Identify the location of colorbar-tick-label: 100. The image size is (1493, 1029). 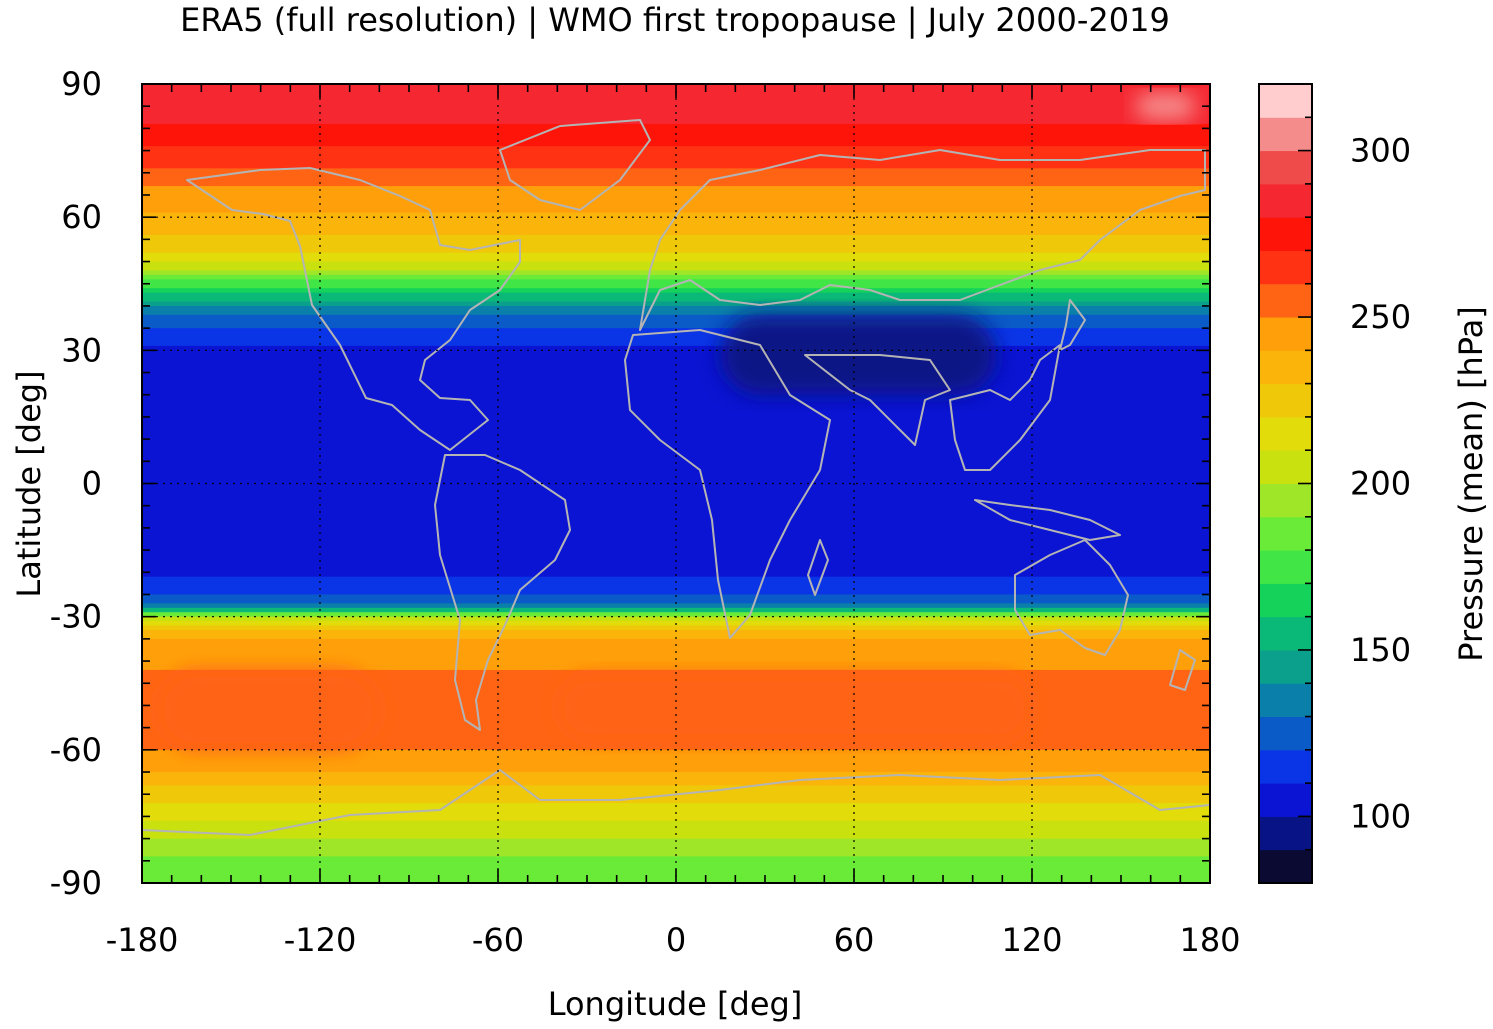
(1380, 816).